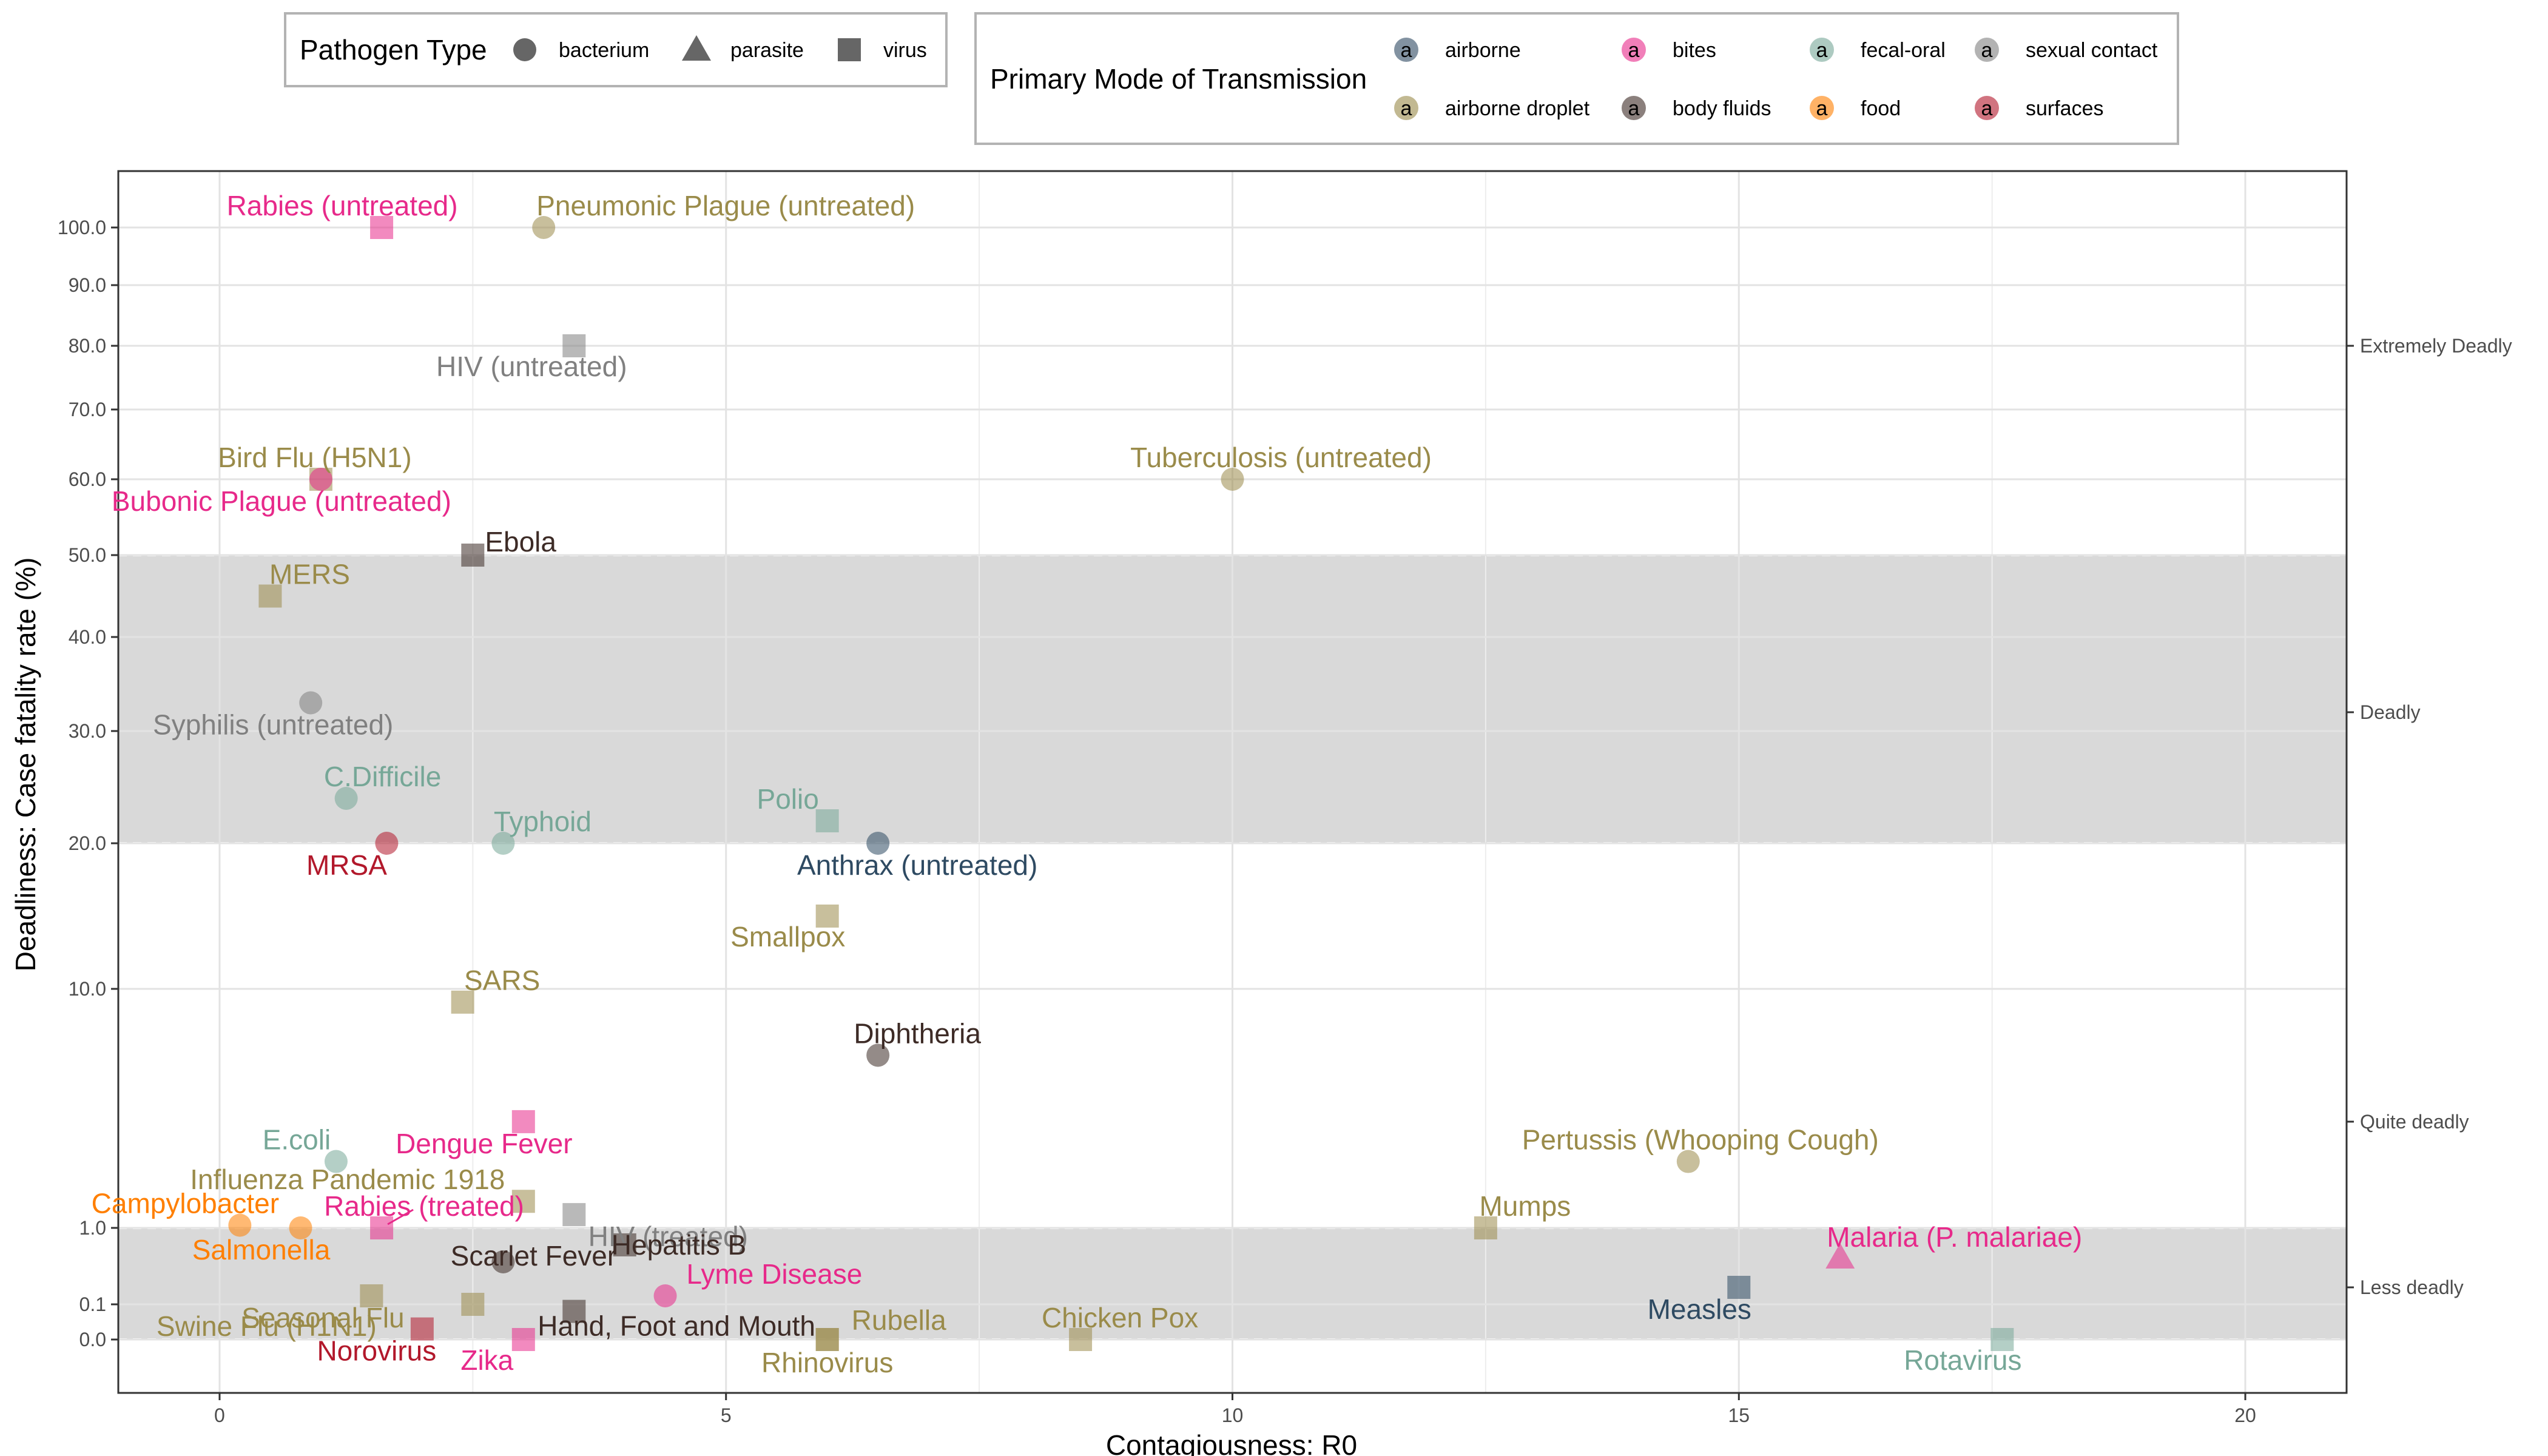 This screenshot has height=1456, width=2548. Describe the element at coordinates (1231, 1442) in the screenshot. I see `x-axis-title: Contagiousness: R0` at that location.